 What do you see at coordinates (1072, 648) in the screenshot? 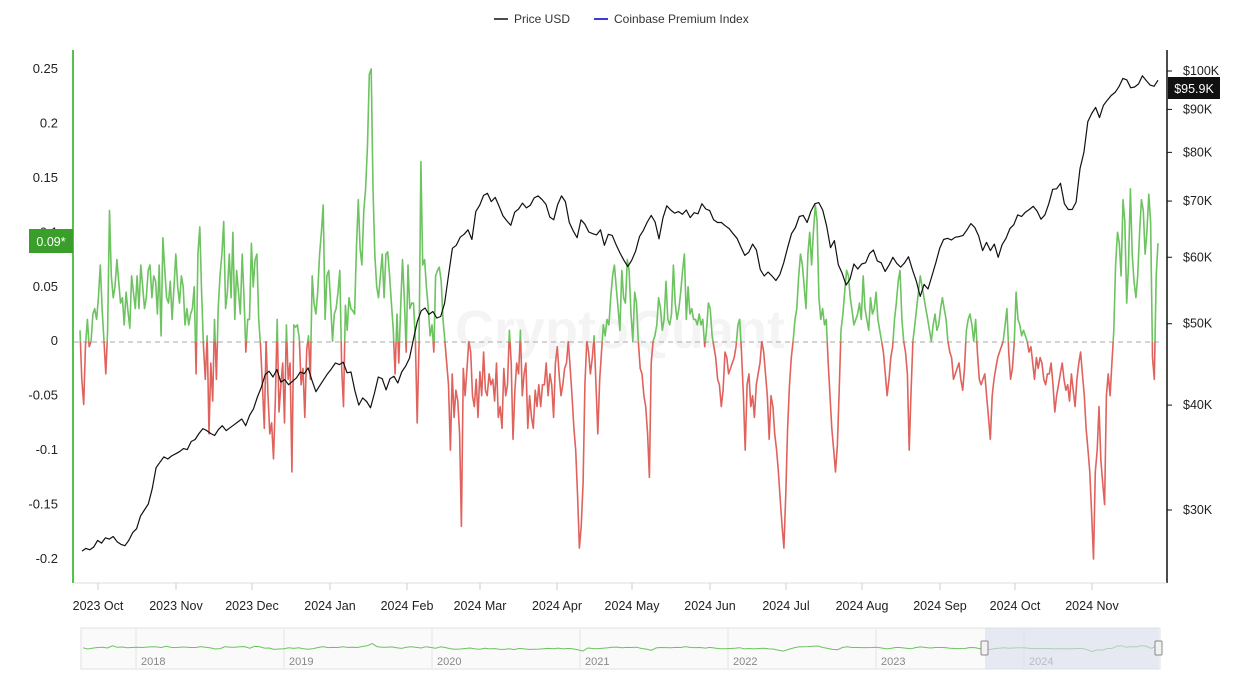
I see `navigator-selection` at bounding box center [1072, 648].